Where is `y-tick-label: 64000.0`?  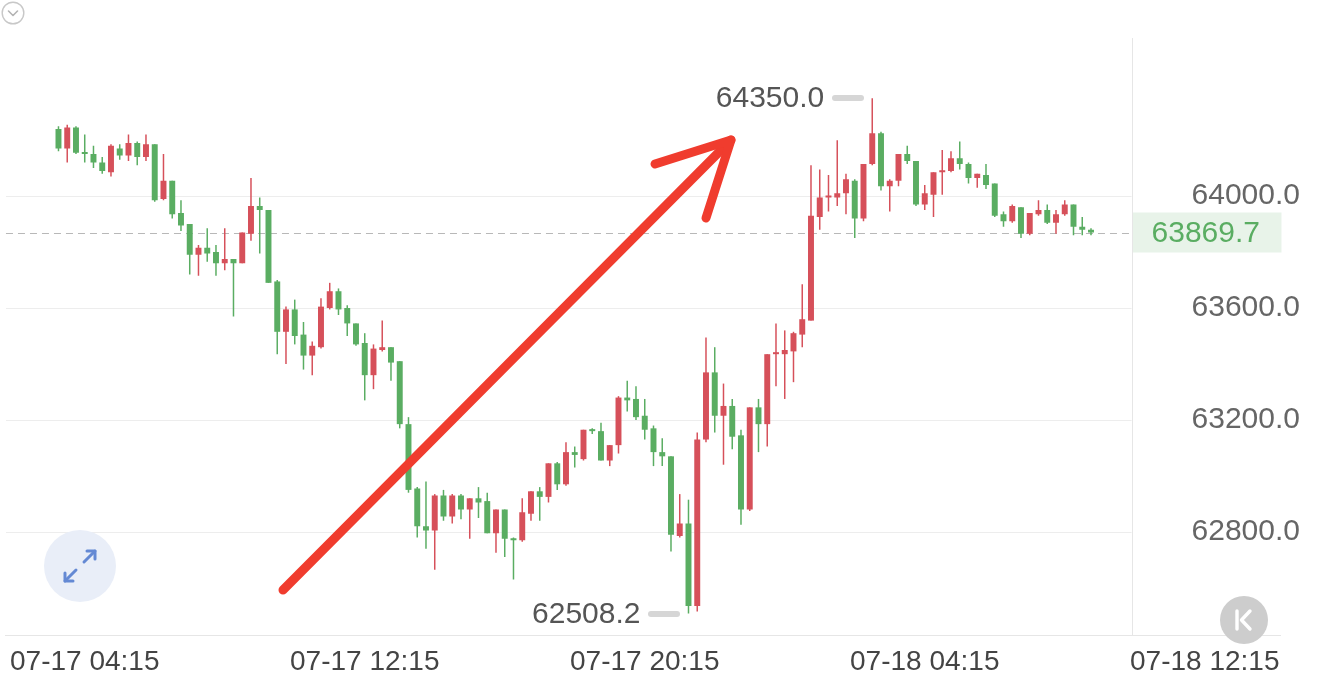 y-tick-label: 64000.0 is located at coordinates (1245, 194).